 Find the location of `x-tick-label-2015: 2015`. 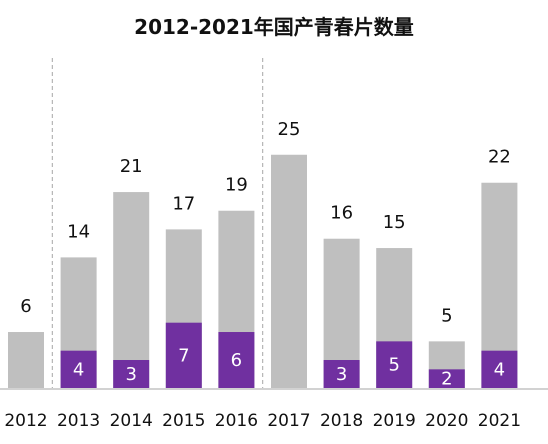

x-tick-label-2015: 2015 is located at coordinates (183, 421).